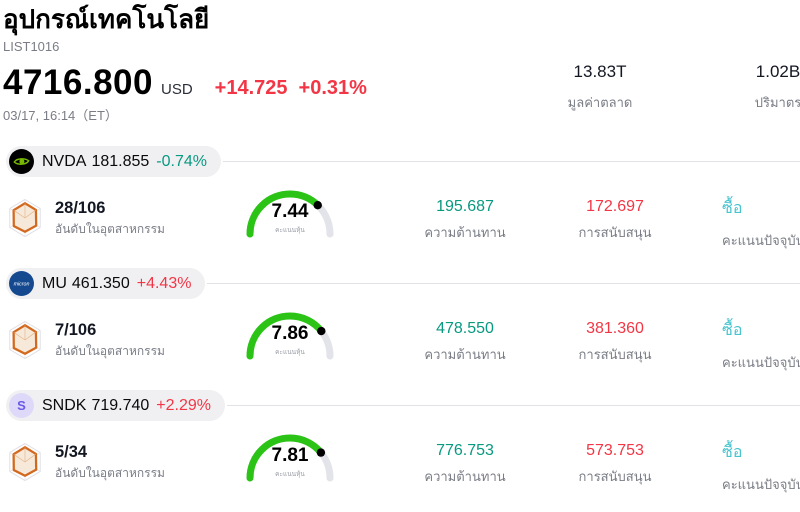  I want to click on industry-rank: 28/106 อันดับในอุตสาหกรรม, so click(85, 218).